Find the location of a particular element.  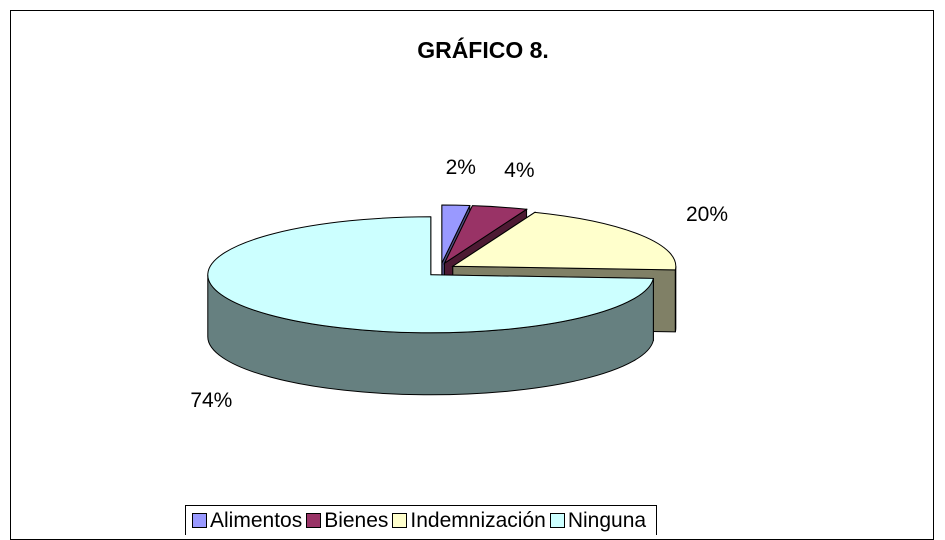

data-label: 4% is located at coordinates (519, 170).